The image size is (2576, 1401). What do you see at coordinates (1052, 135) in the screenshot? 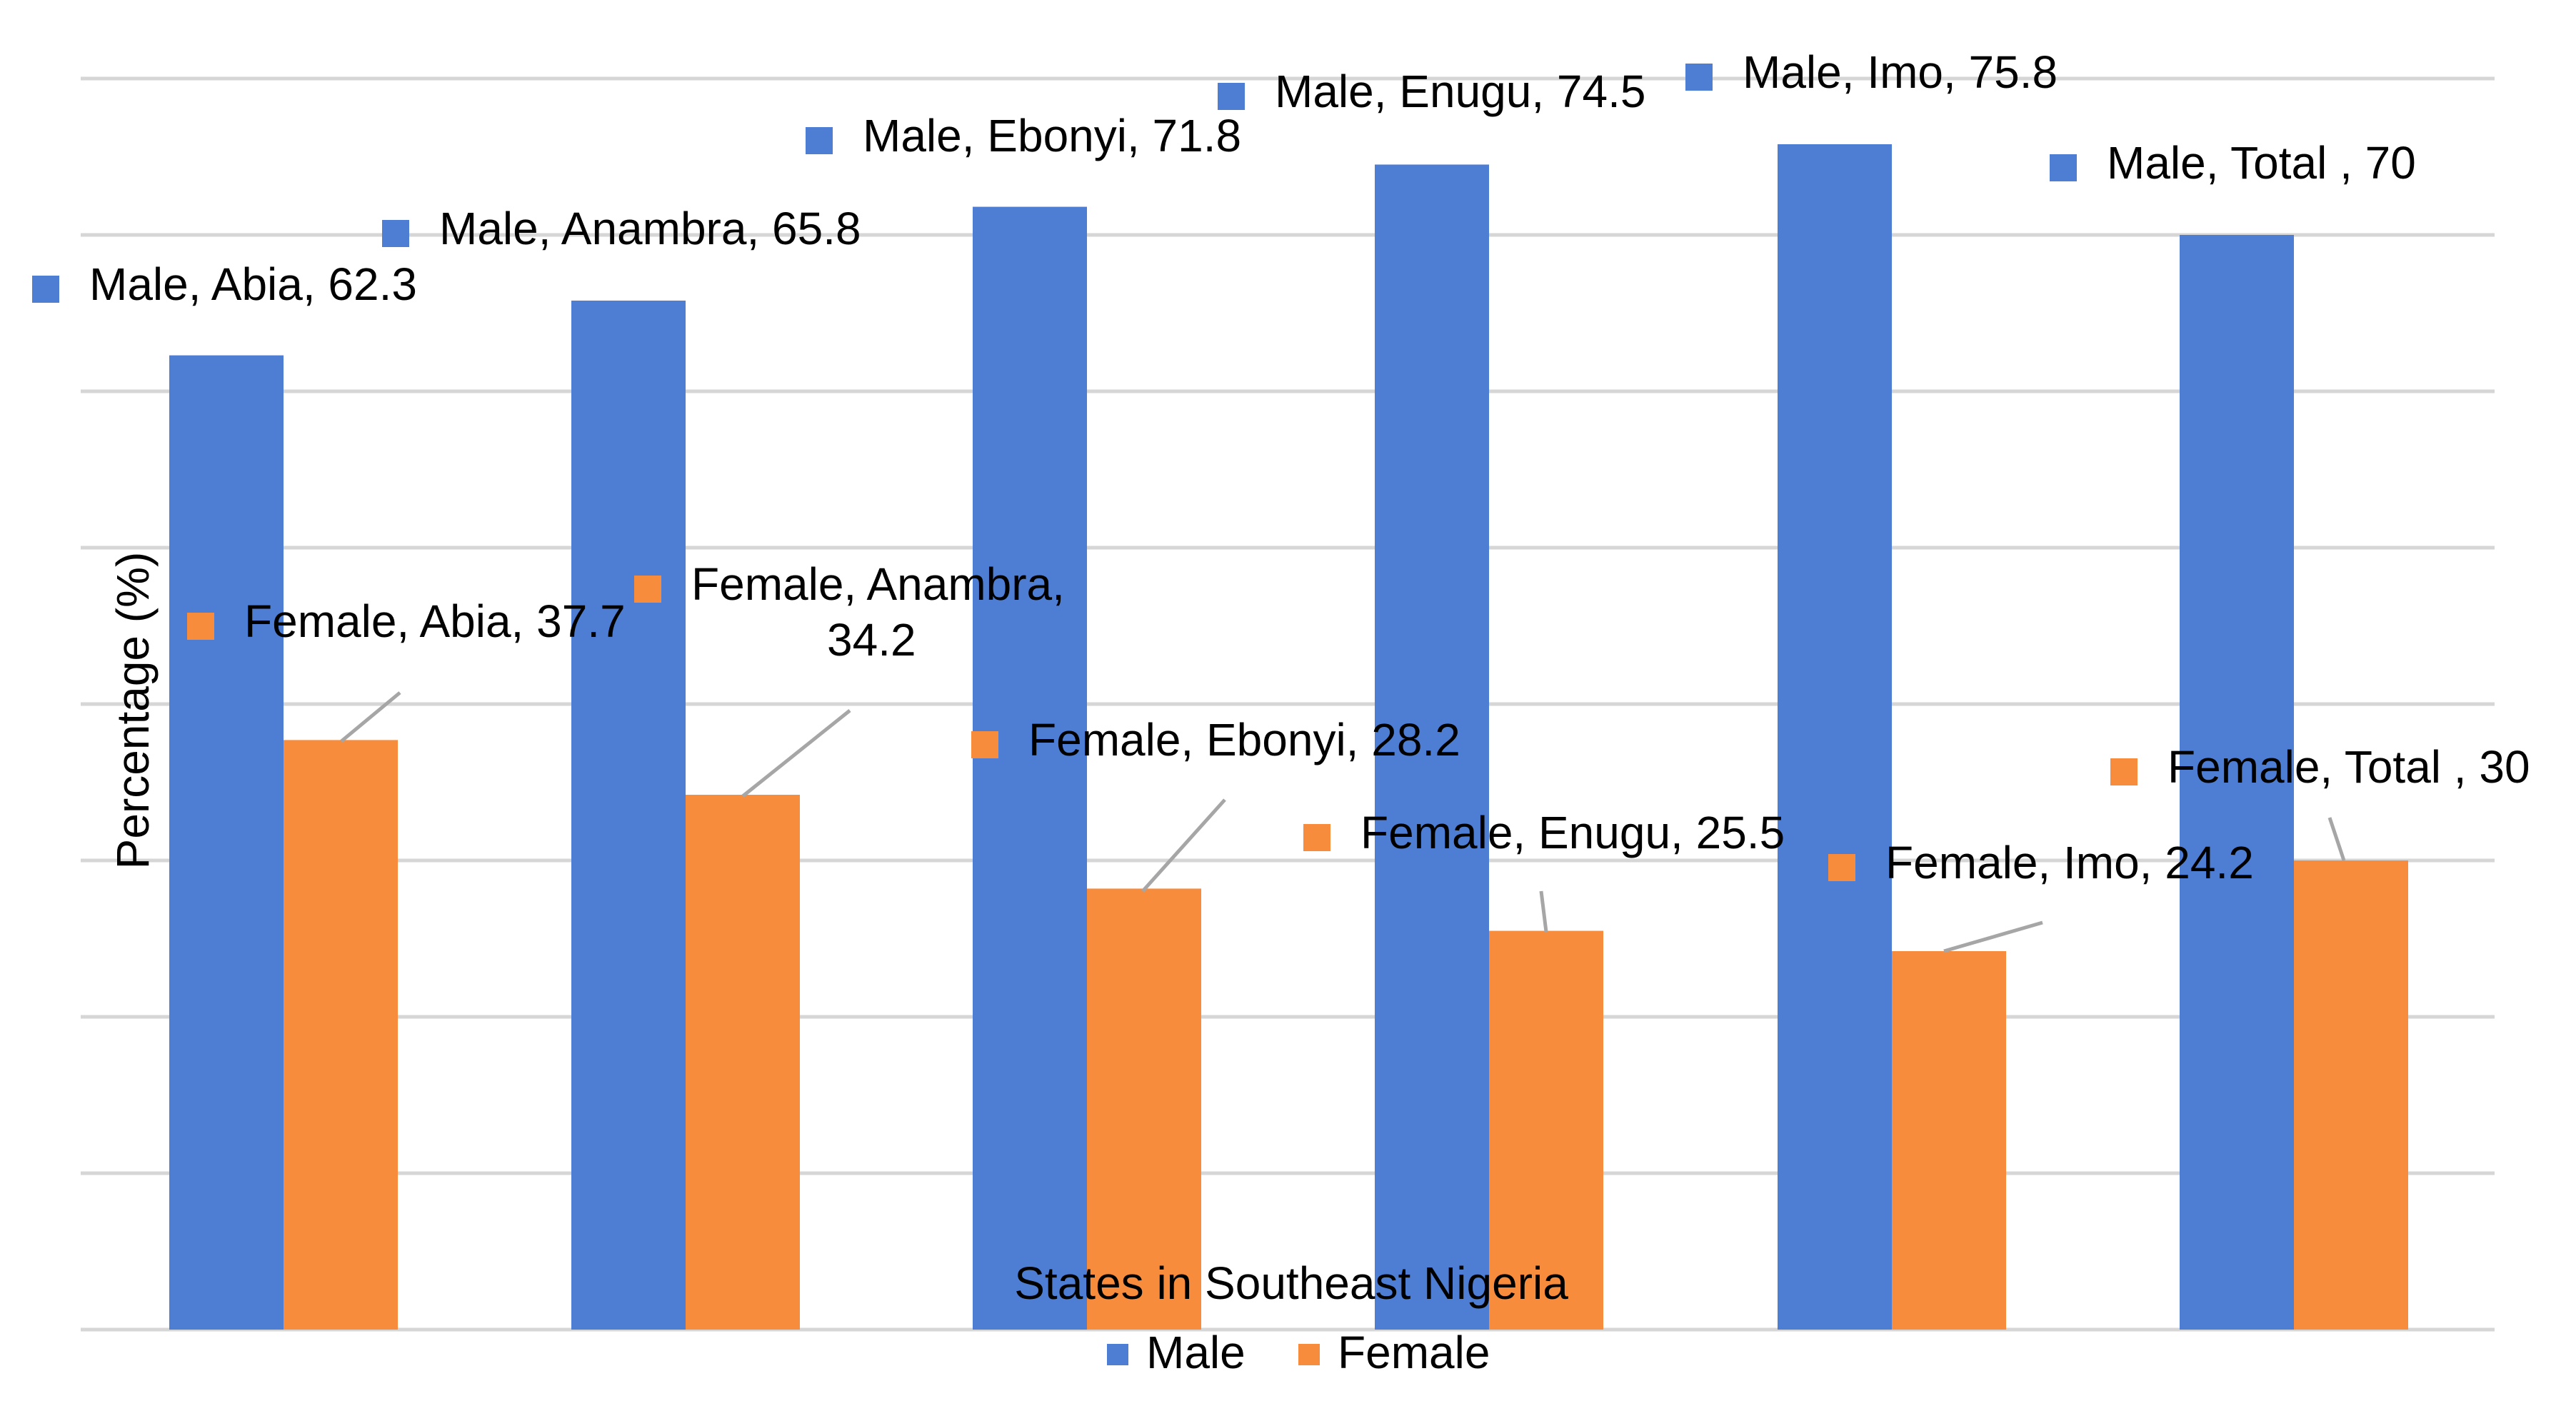
I see `data-label-male: Male, Ebonyi, 71.8` at bounding box center [1052, 135].